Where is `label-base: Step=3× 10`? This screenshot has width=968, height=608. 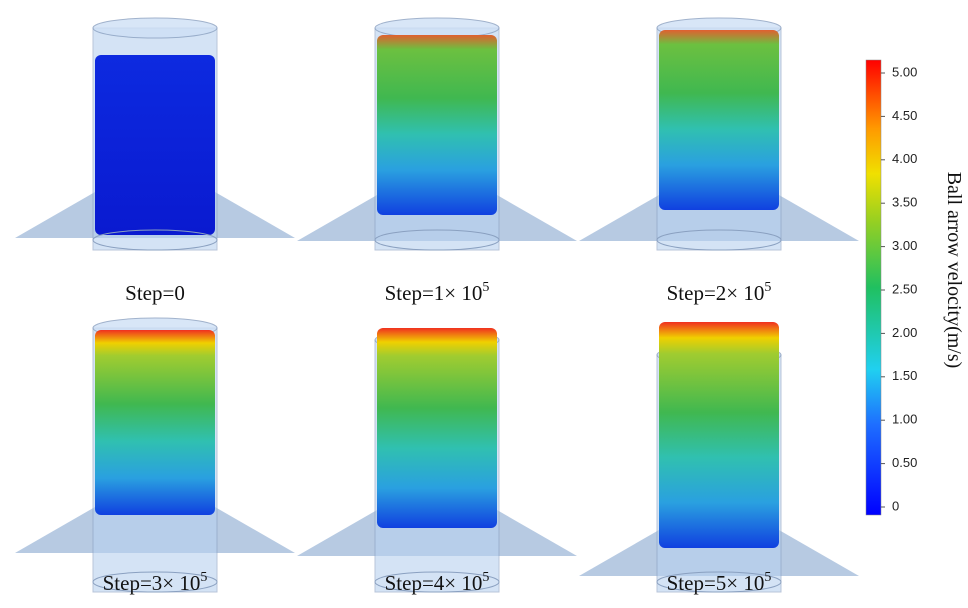 label-base: Step=3× 10 is located at coordinates (152, 583).